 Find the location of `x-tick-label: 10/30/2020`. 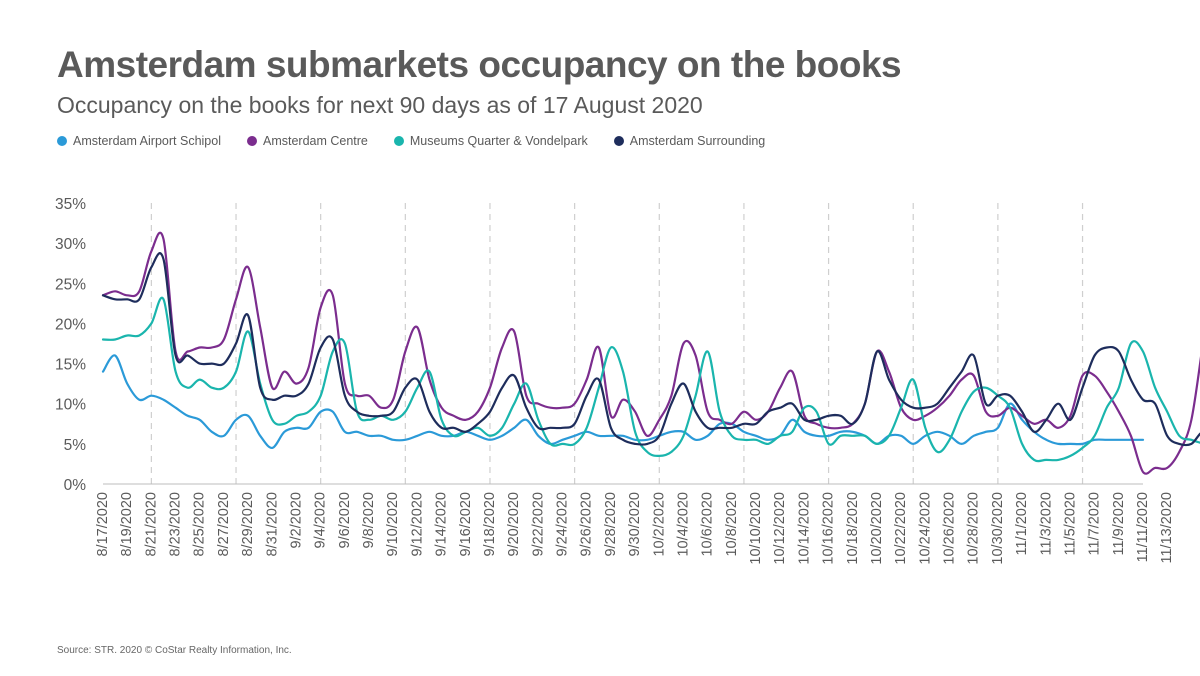

x-tick-label: 10/30/2020 is located at coordinates (998, 528).